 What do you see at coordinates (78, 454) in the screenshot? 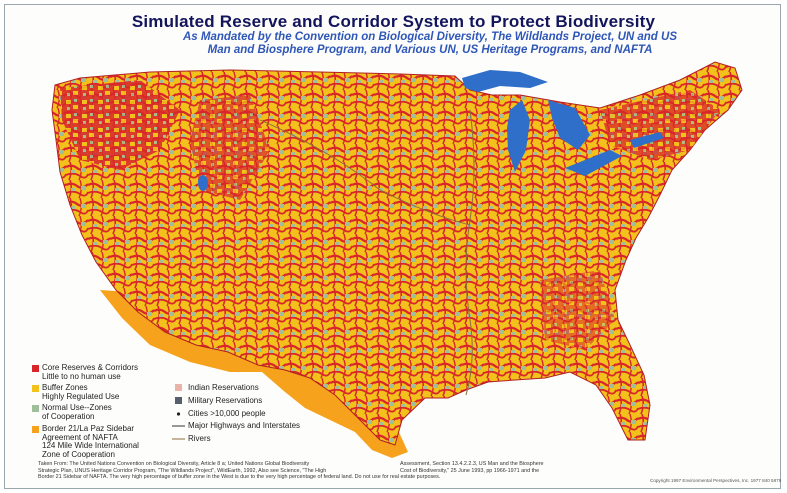
I see `legend-label: Zone of Cooperation` at bounding box center [78, 454].